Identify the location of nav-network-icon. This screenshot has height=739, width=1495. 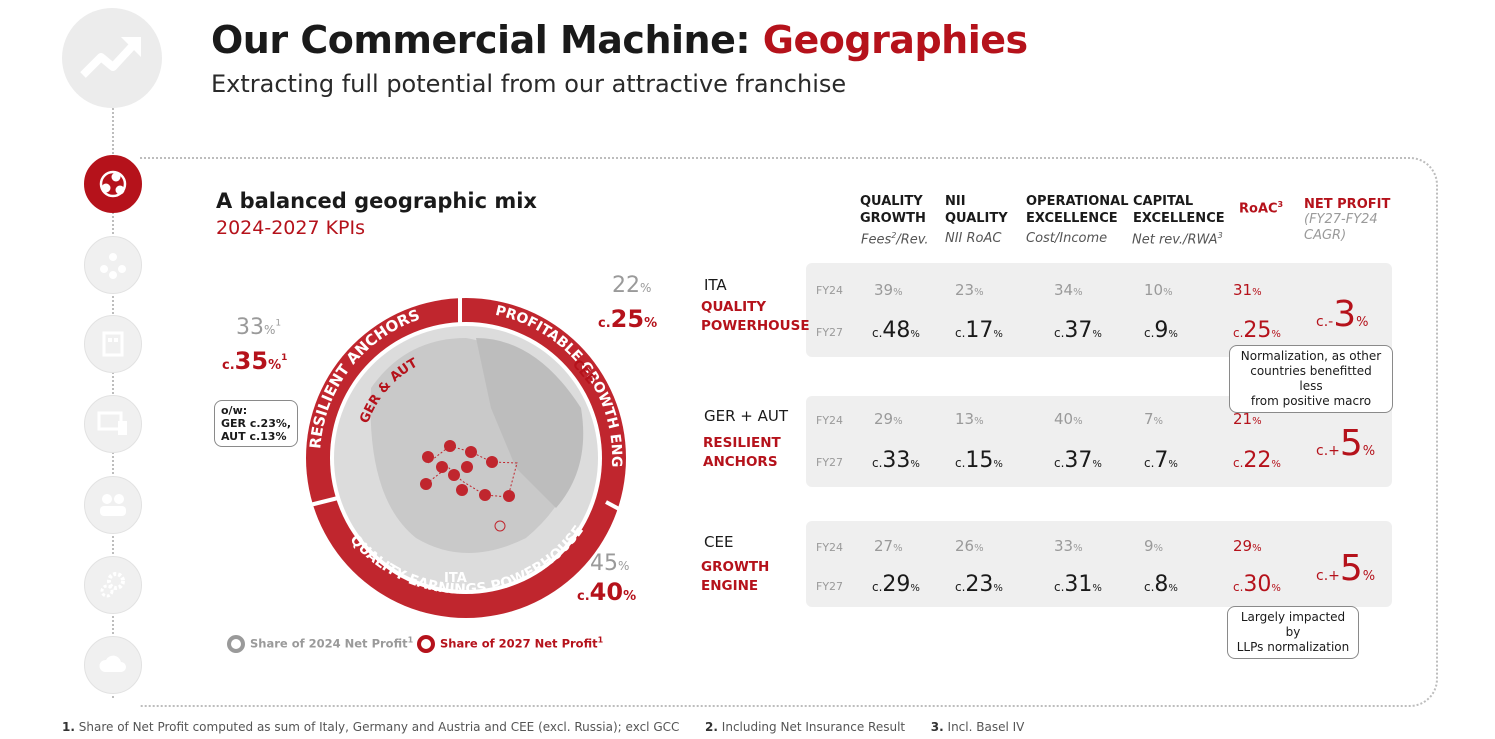
(113, 184).